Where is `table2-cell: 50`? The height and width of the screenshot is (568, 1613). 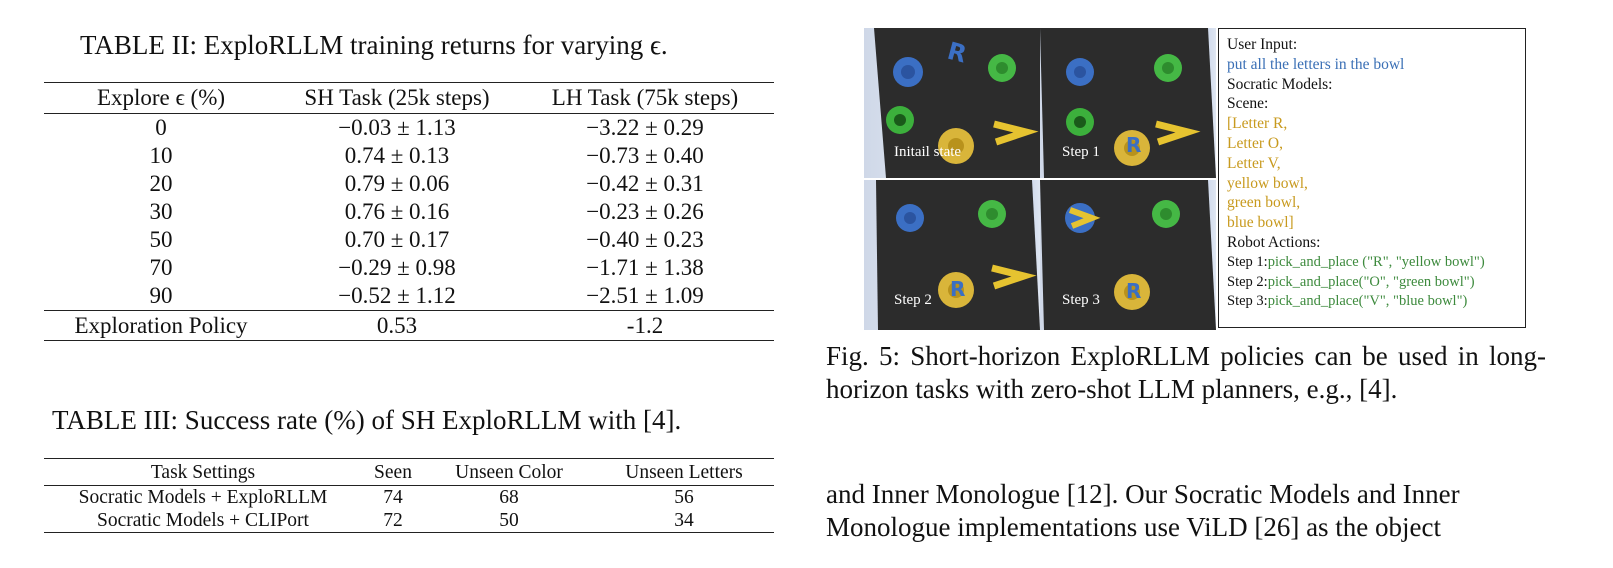
table2-cell: 50 is located at coordinates (161, 239).